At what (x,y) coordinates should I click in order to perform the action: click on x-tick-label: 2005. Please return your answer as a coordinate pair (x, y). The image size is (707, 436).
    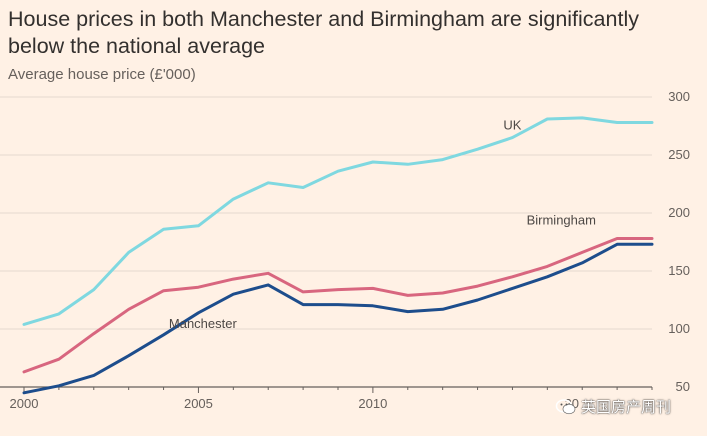
    Looking at the image, I should click on (198, 403).